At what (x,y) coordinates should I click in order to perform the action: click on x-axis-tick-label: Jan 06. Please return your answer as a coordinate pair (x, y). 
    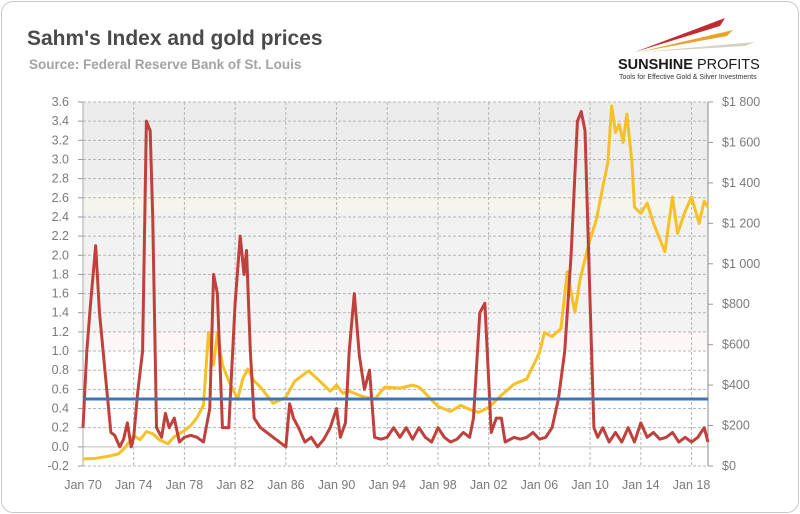
    Looking at the image, I should click on (540, 485).